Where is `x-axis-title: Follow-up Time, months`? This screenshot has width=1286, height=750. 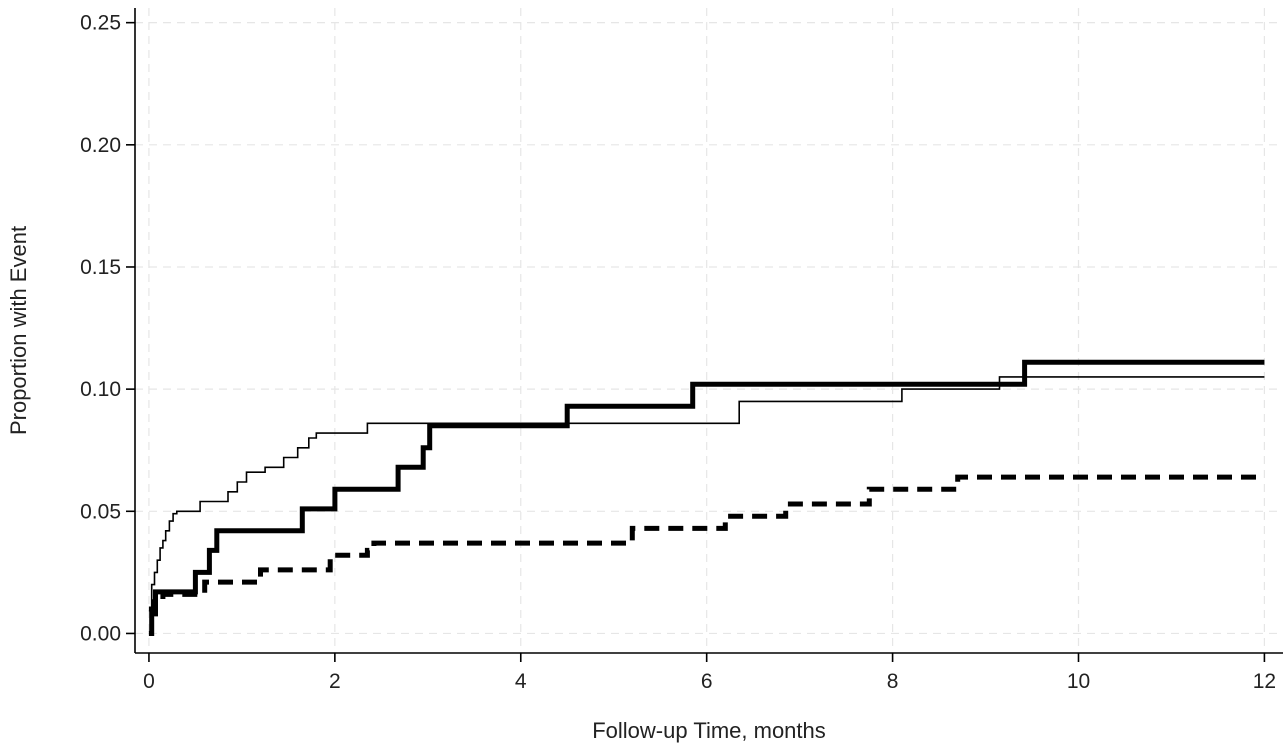
x-axis-title: Follow-up Time, months is located at coordinates (709, 730).